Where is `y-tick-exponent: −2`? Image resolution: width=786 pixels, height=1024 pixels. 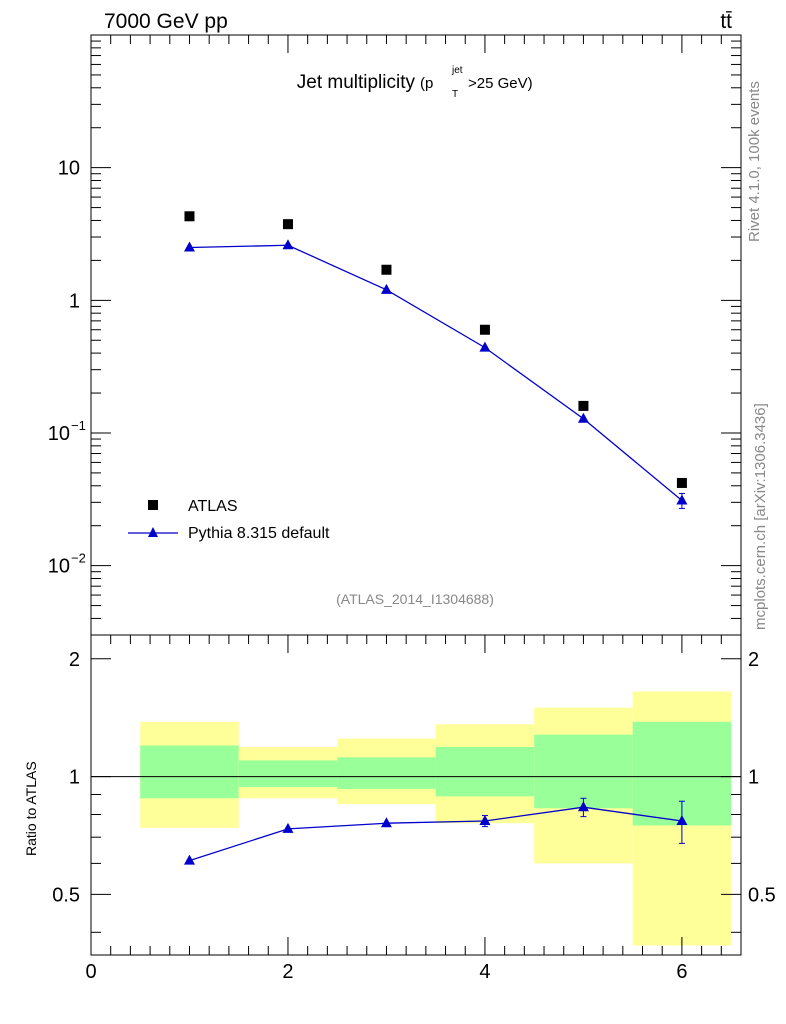
y-tick-exponent: −2 is located at coordinates (78, 558).